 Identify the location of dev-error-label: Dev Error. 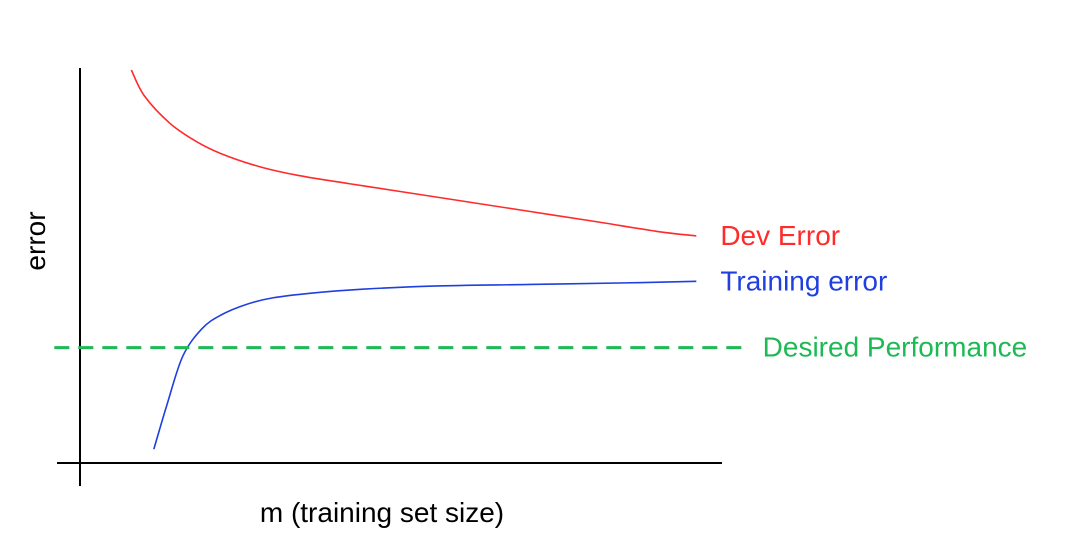
(780, 235).